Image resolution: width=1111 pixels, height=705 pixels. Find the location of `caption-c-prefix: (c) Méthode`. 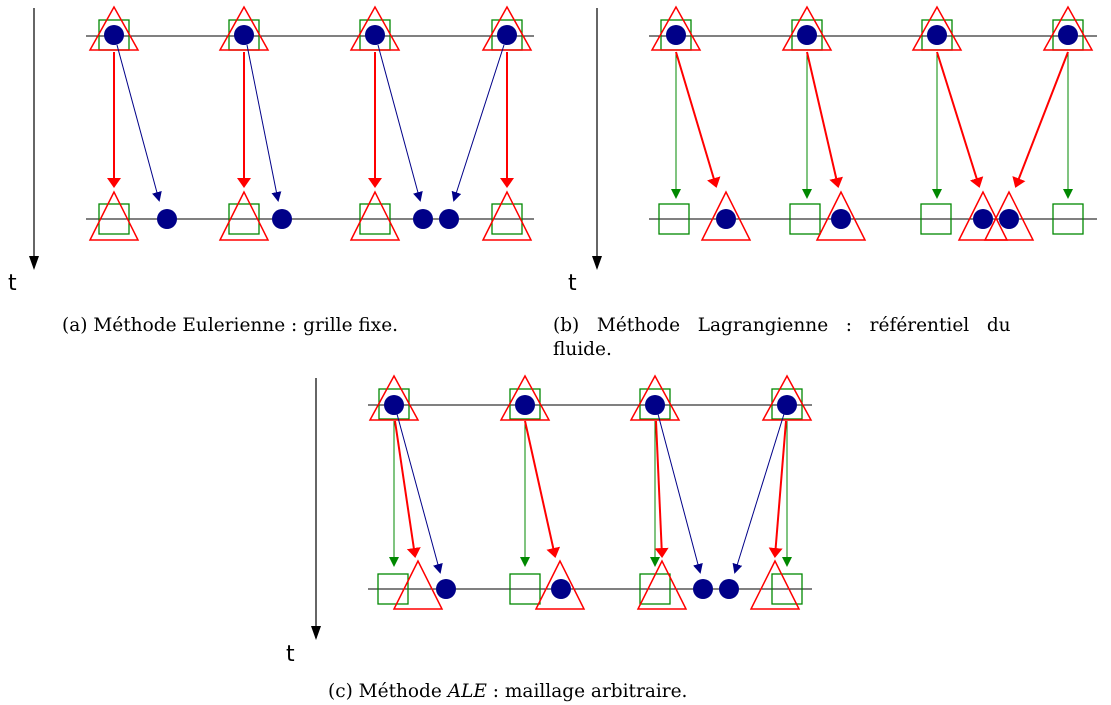

caption-c-prefix: (c) Méthode is located at coordinates (388, 691).